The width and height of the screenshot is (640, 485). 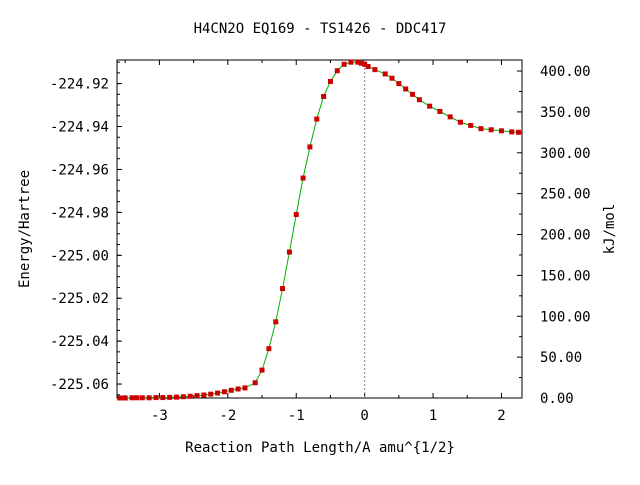 What do you see at coordinates (79, 342) in the screenshot?
I see `y-tick-label: -225.04` at bounding box center [79, 342].